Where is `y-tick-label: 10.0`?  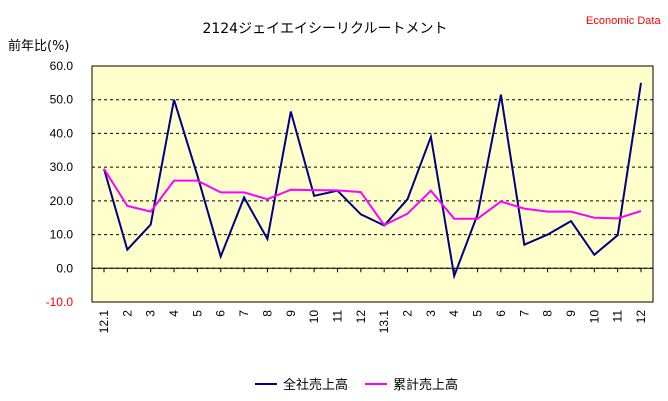 y-tick-label: 10.0 is located at coordinates (62, 235).